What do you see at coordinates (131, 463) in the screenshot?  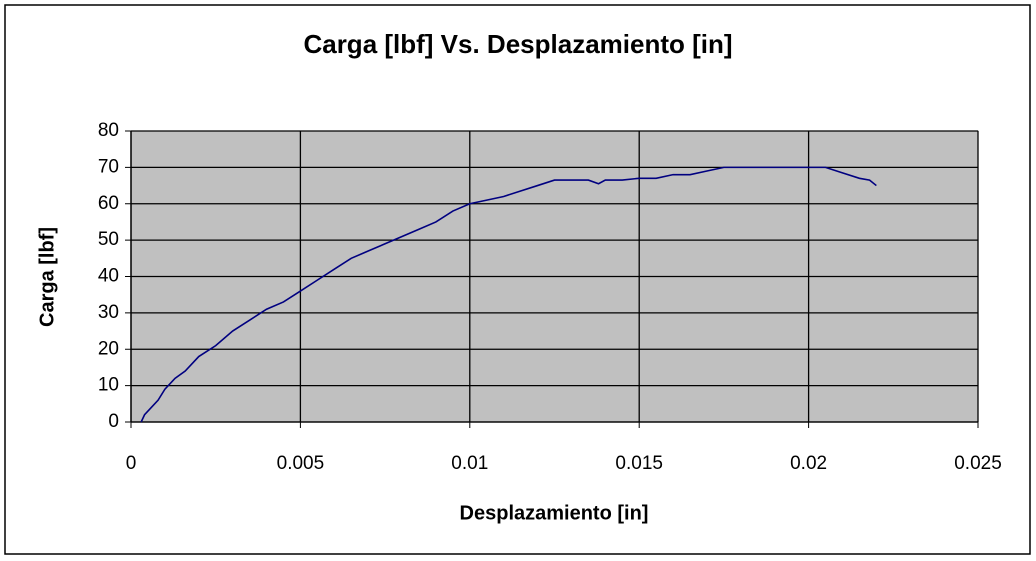 I see `x-tick-label: 0` at bounding box center [131, 463].